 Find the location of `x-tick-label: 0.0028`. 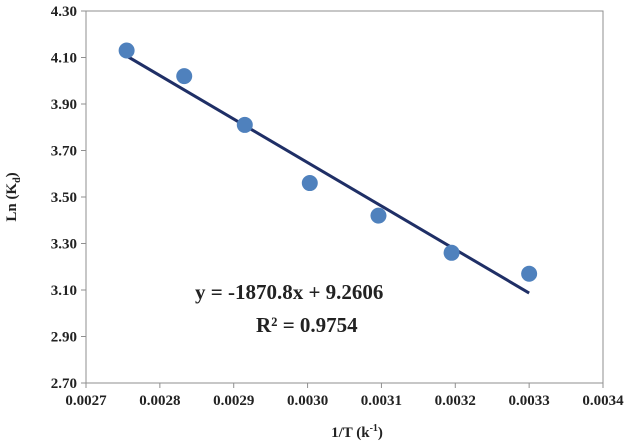

x-tick-label: 0.0028 is located at coordinates (159, 401).